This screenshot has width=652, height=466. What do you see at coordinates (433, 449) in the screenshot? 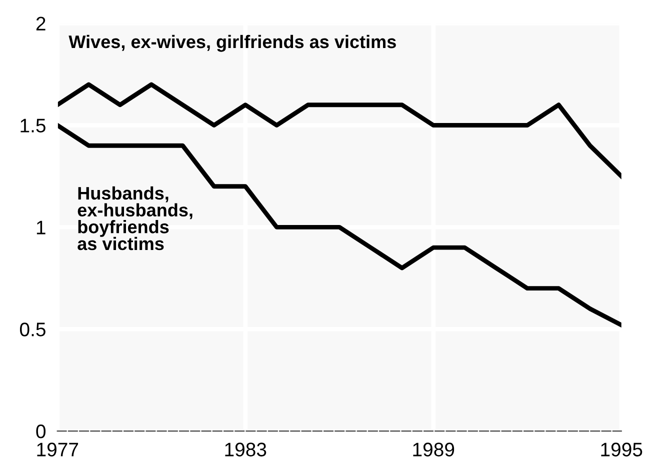
I see `x-tick-label: 1989` at bounding box center [433, 449].